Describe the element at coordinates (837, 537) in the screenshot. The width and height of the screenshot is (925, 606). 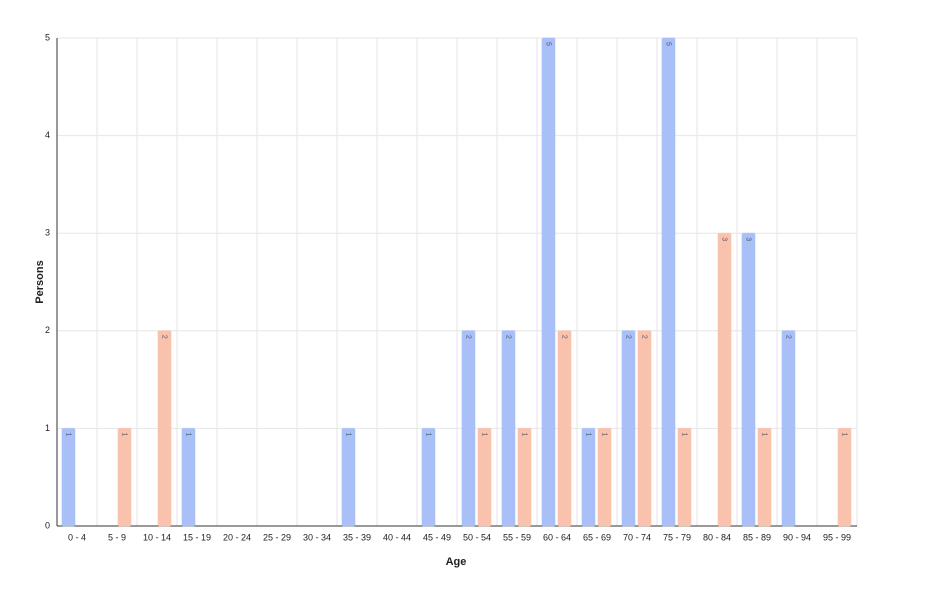
I see `x-tick-label: 95 - 99` at that location.